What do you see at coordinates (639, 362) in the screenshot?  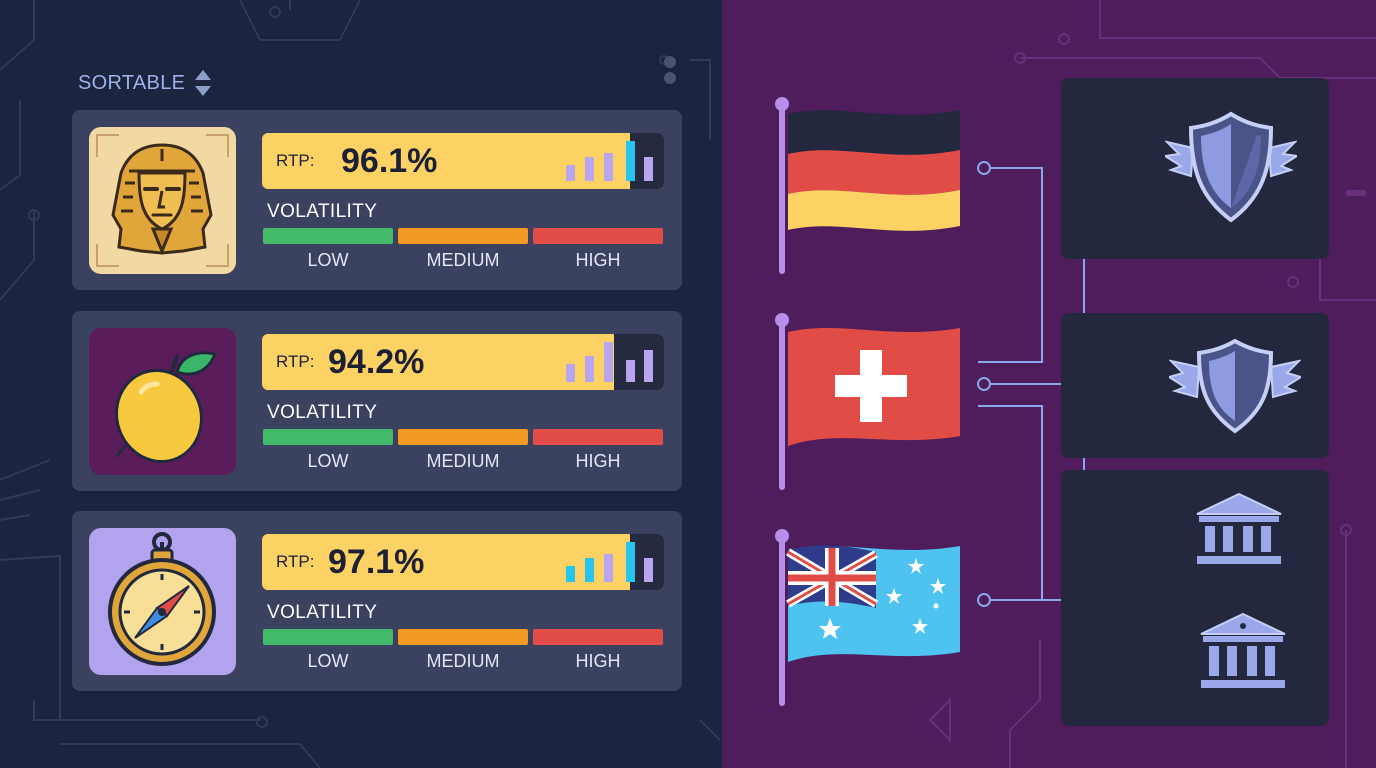 I see `rtp-bar-end` at bounding box center [639, 362].